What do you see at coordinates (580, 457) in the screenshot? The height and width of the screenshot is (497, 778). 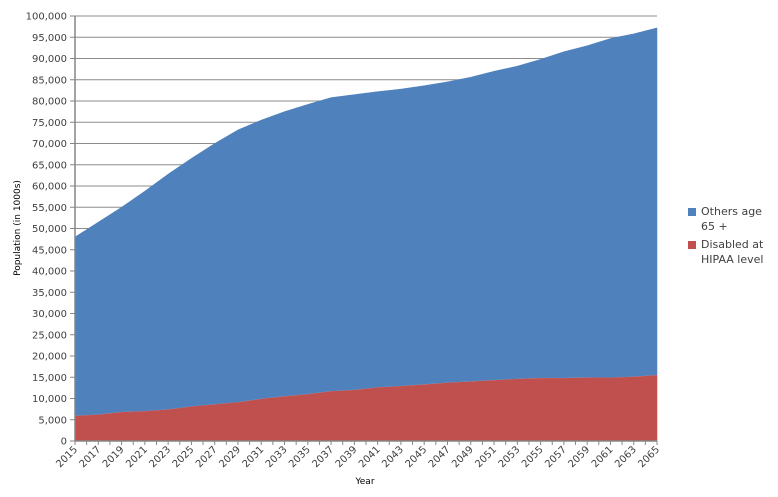 I see `x-tick-label: 2059` at bounding box center [580, 457].